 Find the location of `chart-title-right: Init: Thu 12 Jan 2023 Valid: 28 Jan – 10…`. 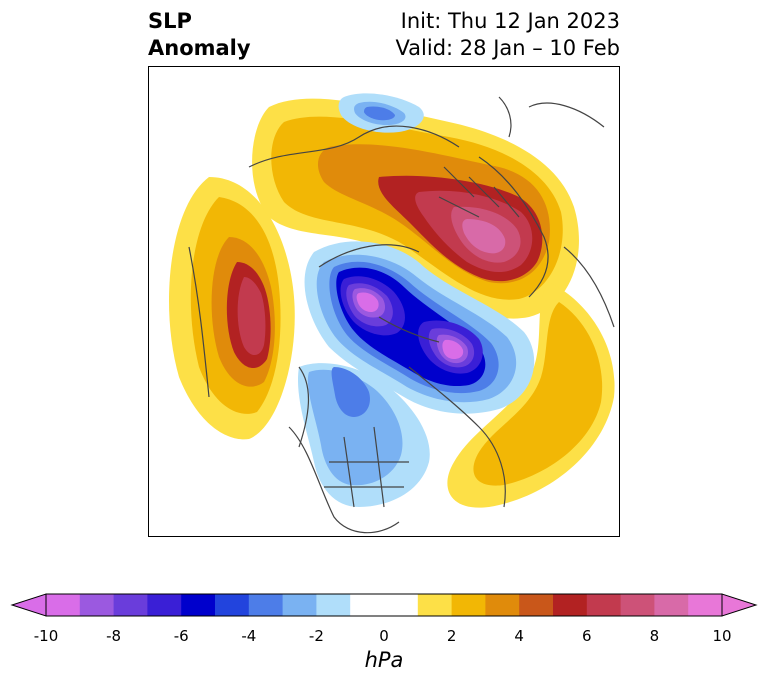

chart-title-right: Init: Thu 12 Jan 2023 Valid: 28 Jan – 10… is located at coordinates (507, 34).